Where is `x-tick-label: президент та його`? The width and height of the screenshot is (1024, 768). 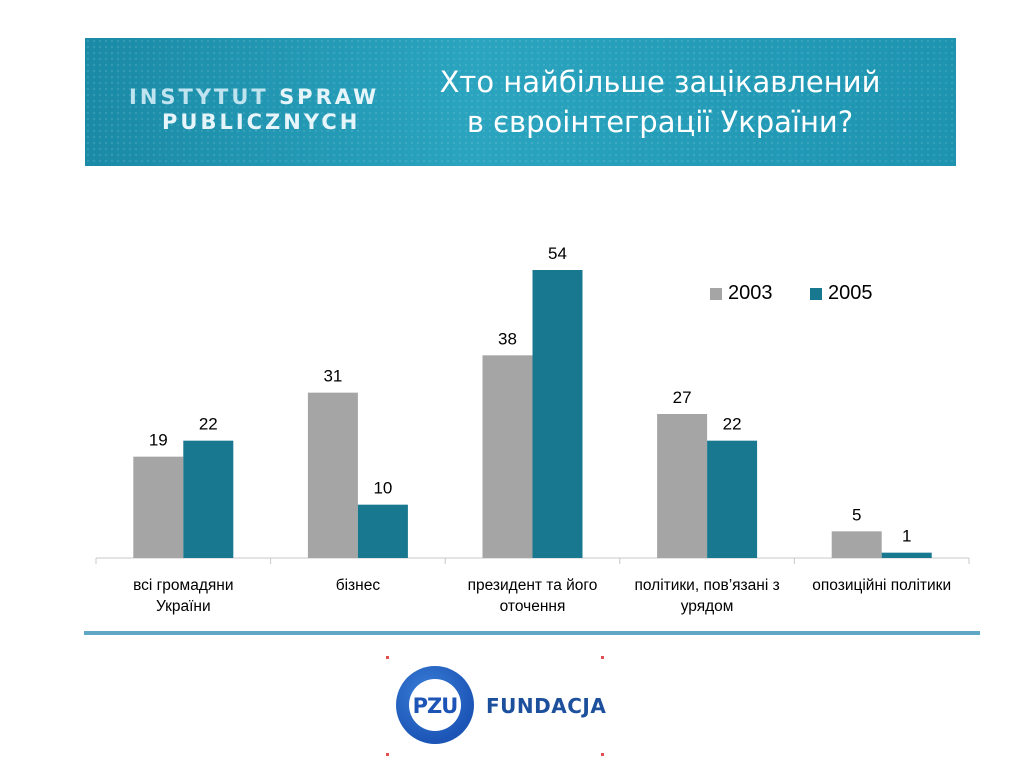
x-tick-label: президент та його is located at coordinates (533, 585).